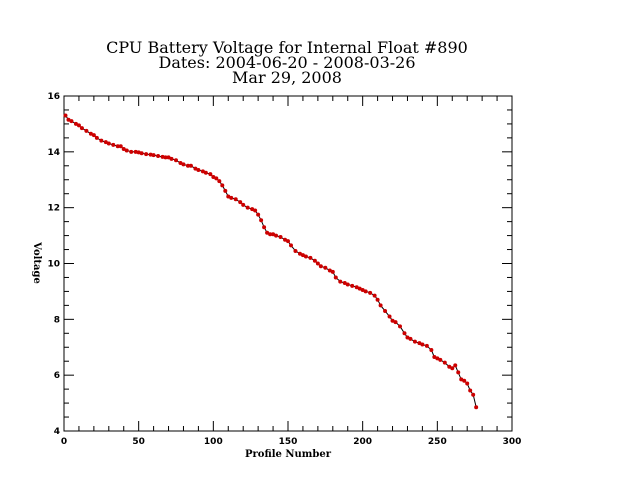  I want to click on x-tick-label: 100, so click(213, 442).